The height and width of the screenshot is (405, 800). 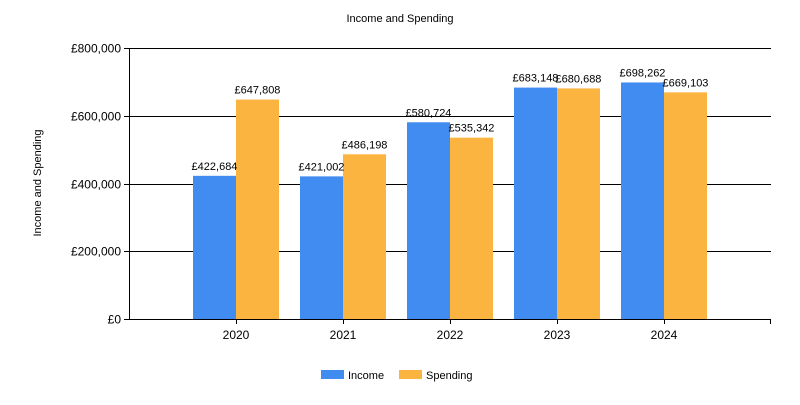 What do you see at coordinates (429, 113) in the screenshot?
I see `data-label-income-2022: £580,724` at bounding box center [429, 113].